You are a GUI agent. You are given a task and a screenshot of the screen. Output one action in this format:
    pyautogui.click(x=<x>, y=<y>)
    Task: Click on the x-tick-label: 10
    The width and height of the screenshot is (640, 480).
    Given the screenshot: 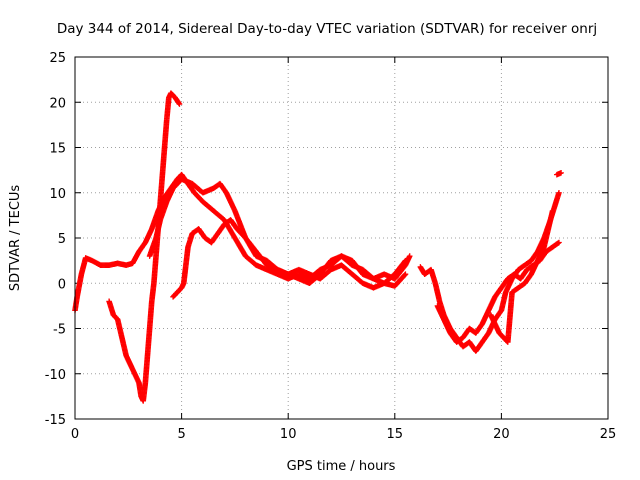 What is the action you would take?
    pyautogui.click(x=288, y=434)
    